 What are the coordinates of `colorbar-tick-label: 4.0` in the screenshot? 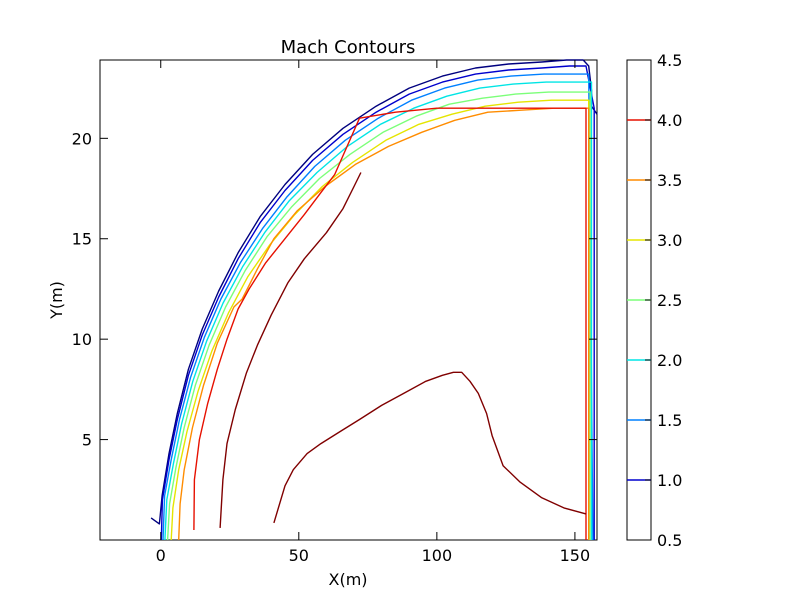 It's located at (669, 120).